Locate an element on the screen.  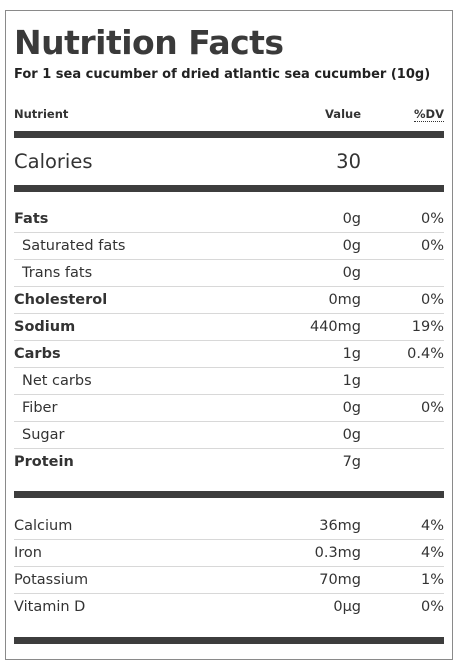
value-column-header: Value is located at coordinates (343, 114).